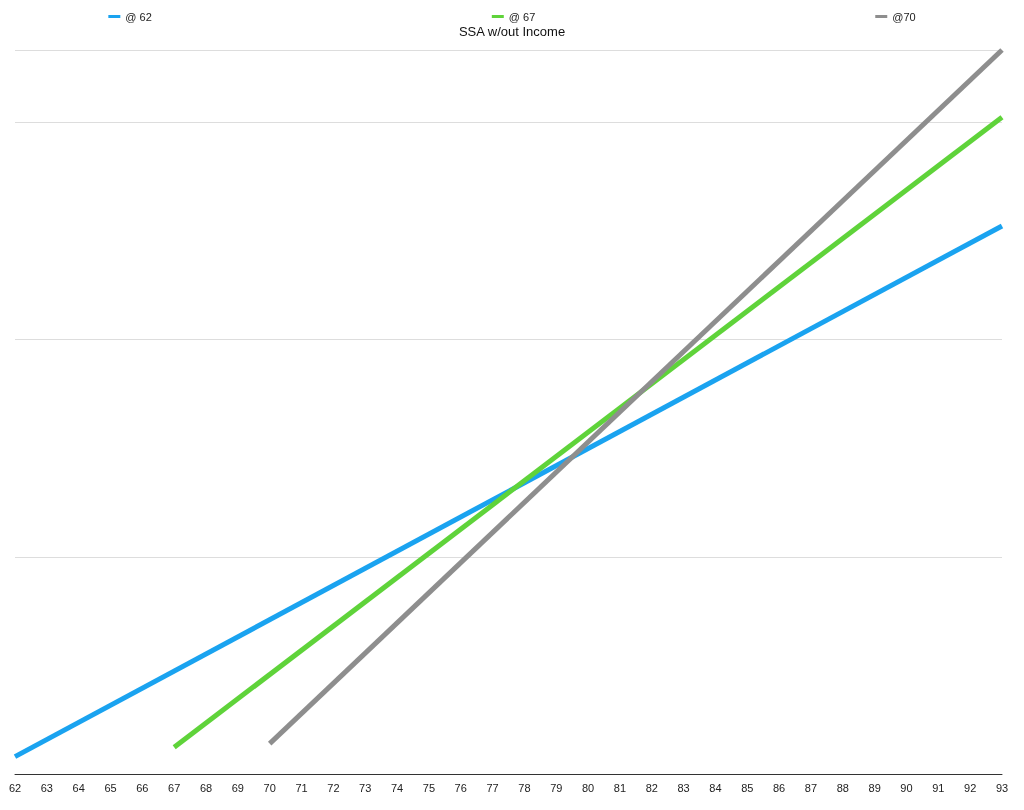 This screenshot has height=810, width=1024. I want to click on x-tick-label: 71, so click(301, 787).